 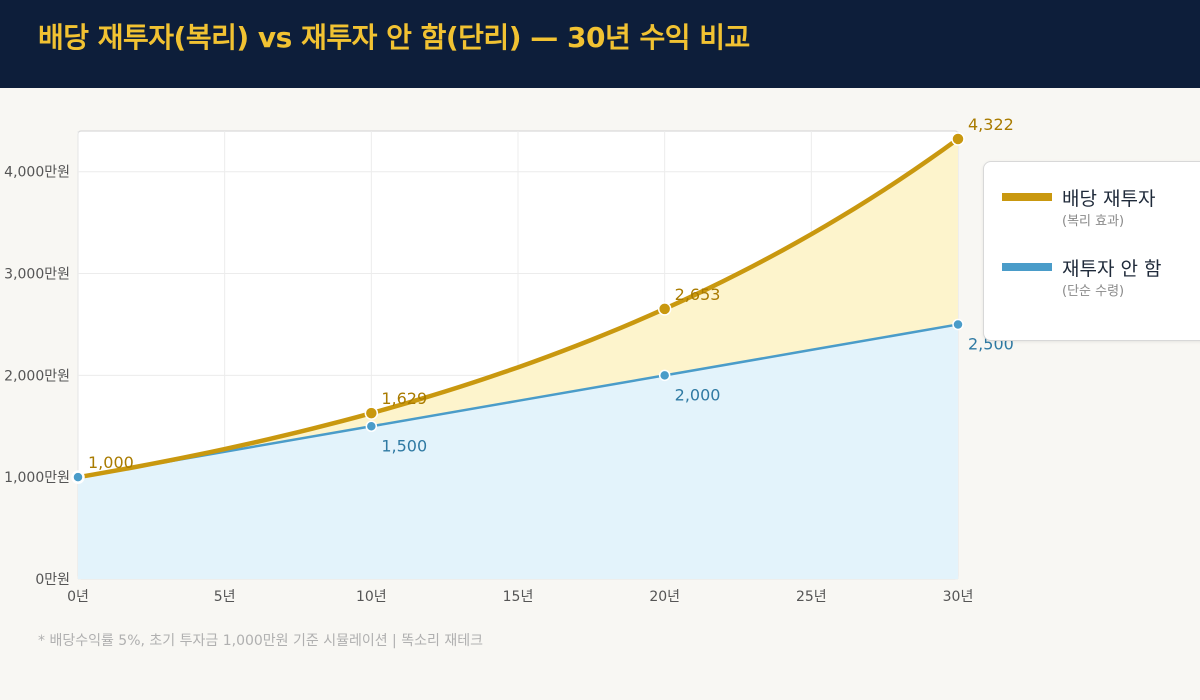 I want to click on data-label-reinvest-1: 1,629, so click(x=404, y=398).